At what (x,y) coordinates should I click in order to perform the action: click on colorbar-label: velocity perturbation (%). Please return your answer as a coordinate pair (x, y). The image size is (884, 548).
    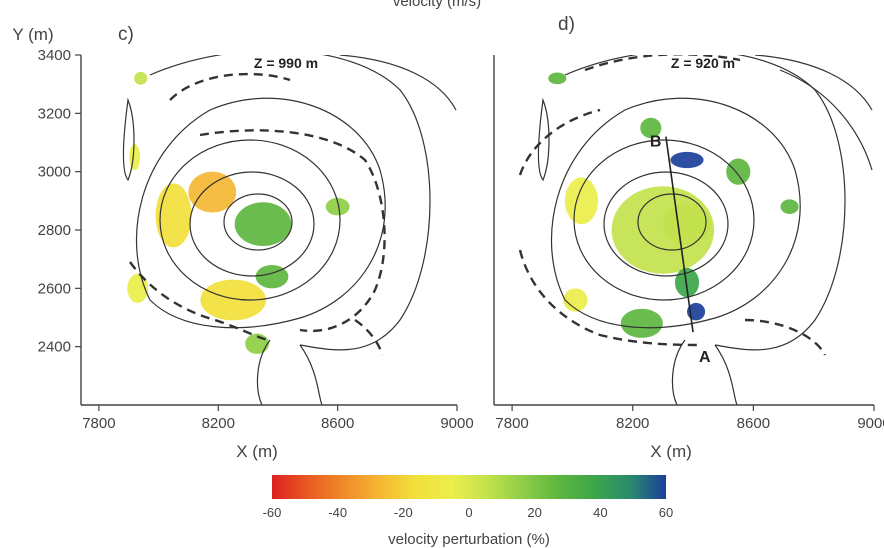
    Looking at the image, I should click on (469, 539).